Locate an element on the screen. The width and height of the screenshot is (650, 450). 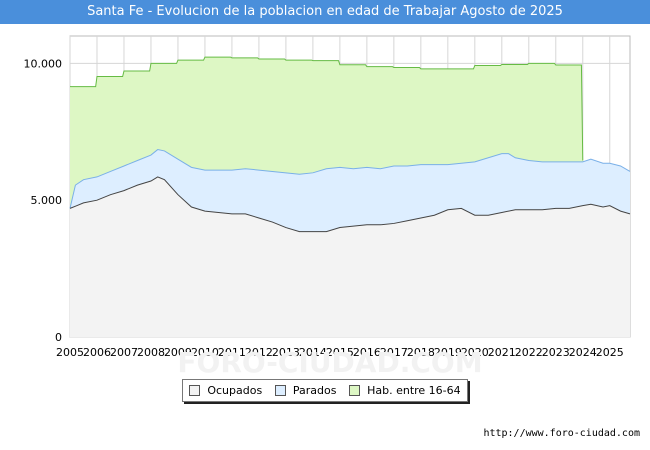
x-tick-label: 2010 is located at coordinates (205, 352).